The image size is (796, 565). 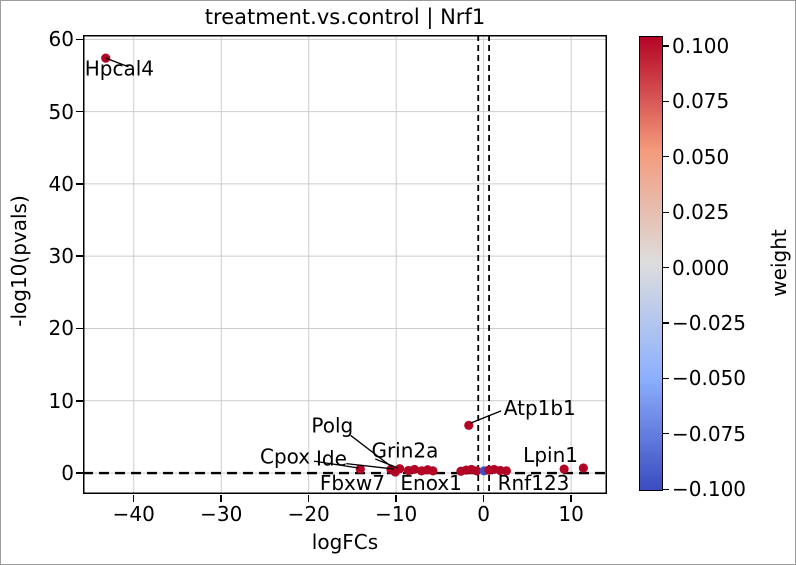 I want to click on y-tick-label: 20, so click(x=61, y=328).